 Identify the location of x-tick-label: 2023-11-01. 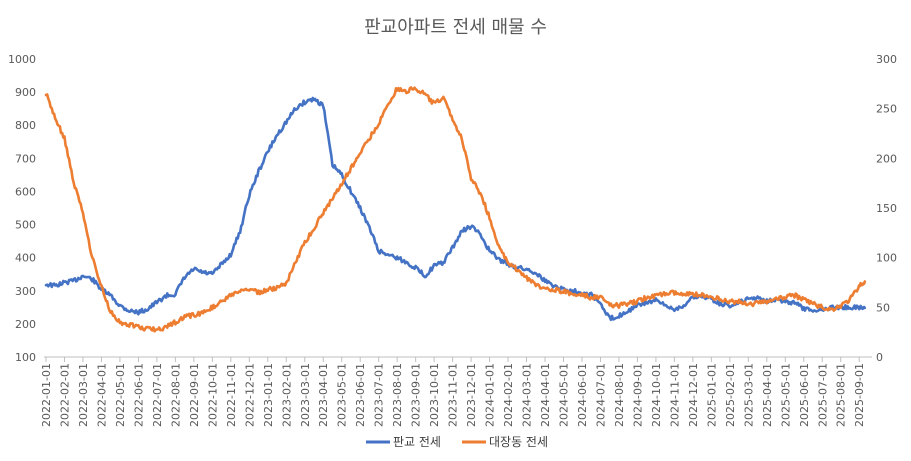
(453, 395).